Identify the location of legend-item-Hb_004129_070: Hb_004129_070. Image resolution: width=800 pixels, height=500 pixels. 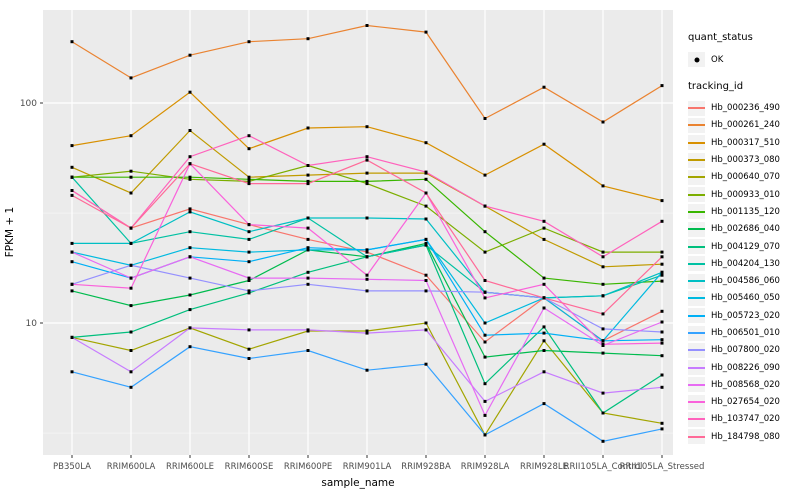
(743, 246).